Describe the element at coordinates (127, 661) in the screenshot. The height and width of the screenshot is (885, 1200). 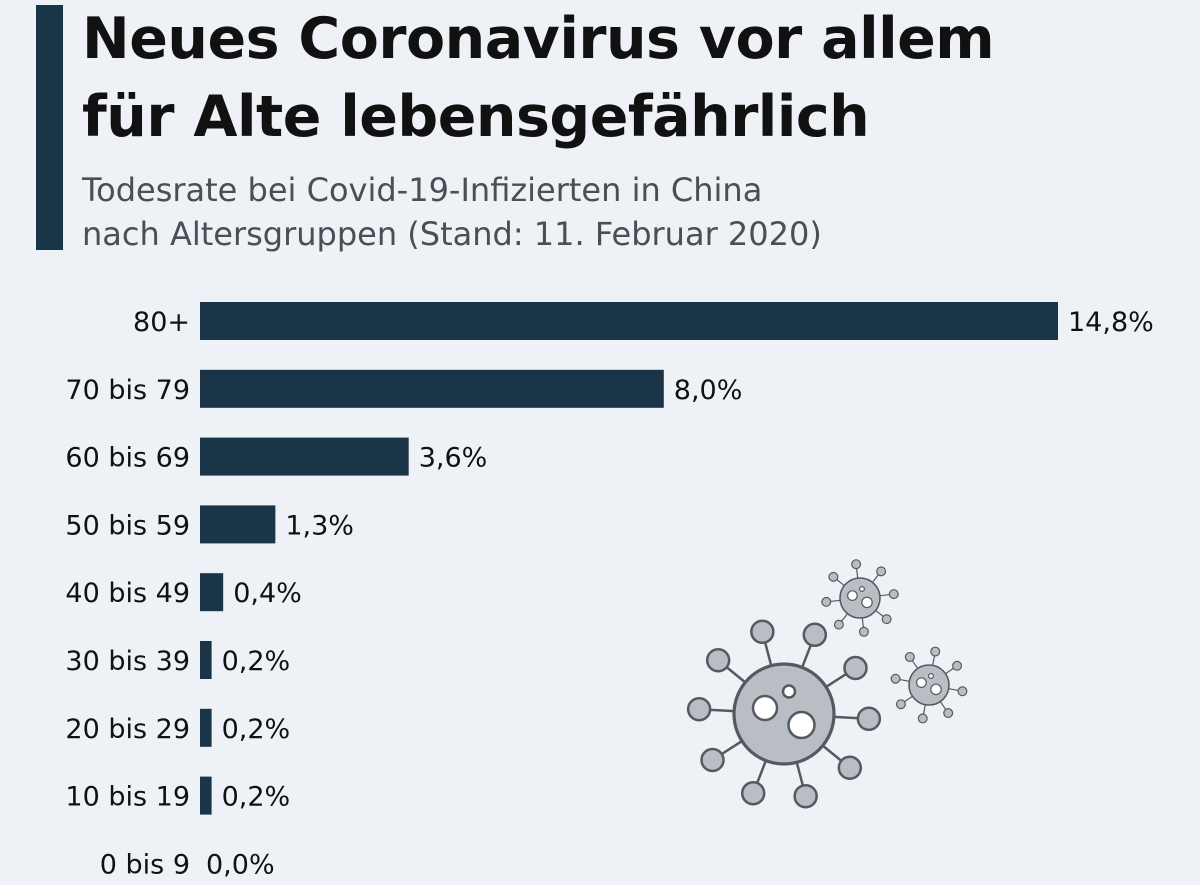
I see `category-label: 30 bis 39` at that location.